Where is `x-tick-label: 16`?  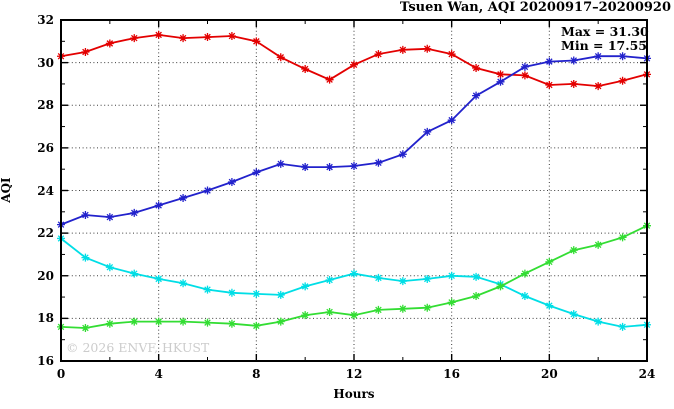 x-tick-label: 16 is located at coordinates (451, 374).